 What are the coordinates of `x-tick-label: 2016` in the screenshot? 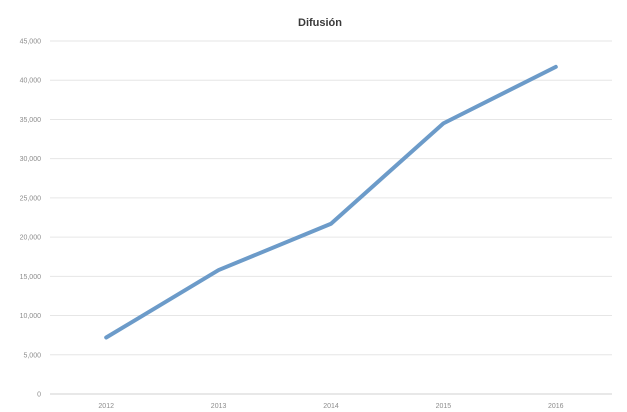 It's located at (556, 406).